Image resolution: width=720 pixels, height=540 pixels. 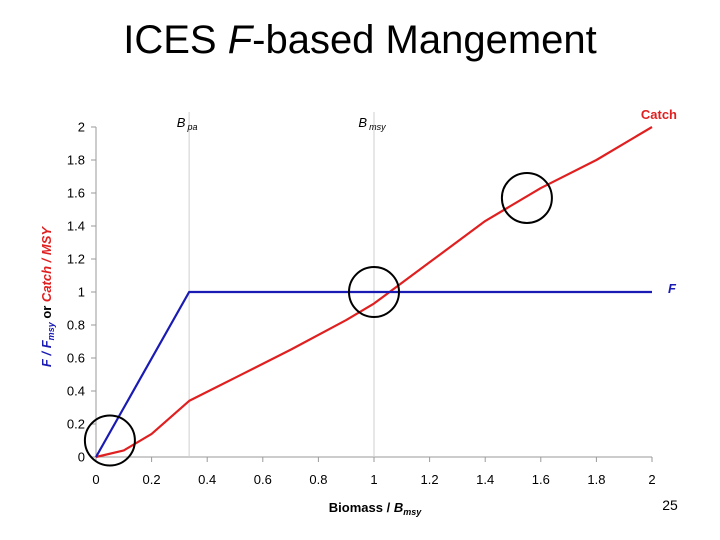 I want to click on x-tick-label: 1.2, so click(x=430, y=479).